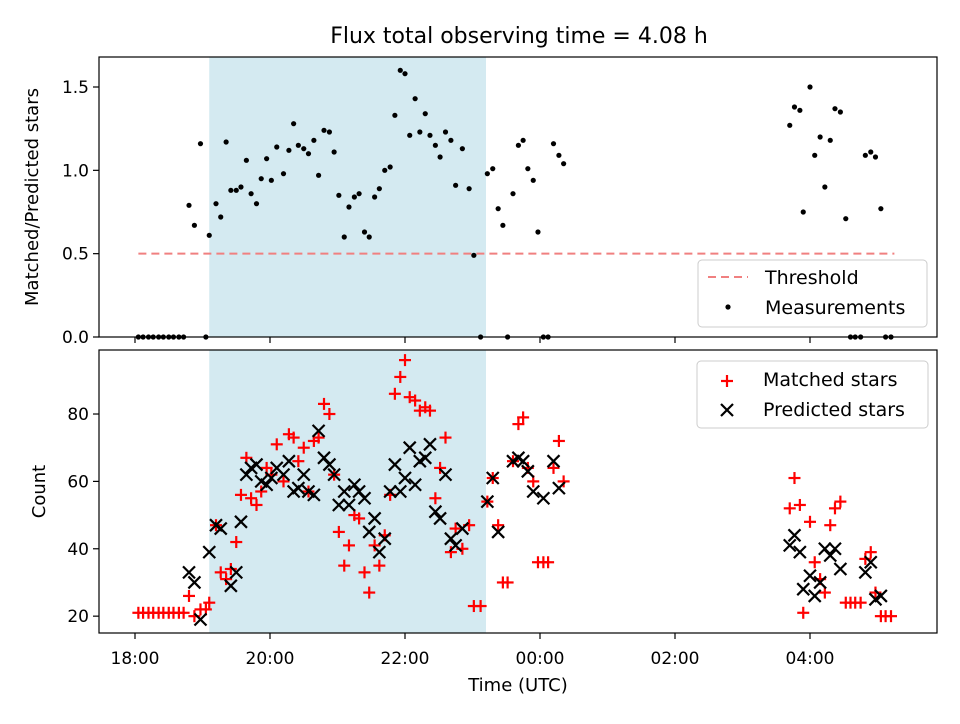  What do you see at coordinates (675, 659) in the screenshot?
I see `x-tick-label: 02:00` at bounding box center [675, 659].